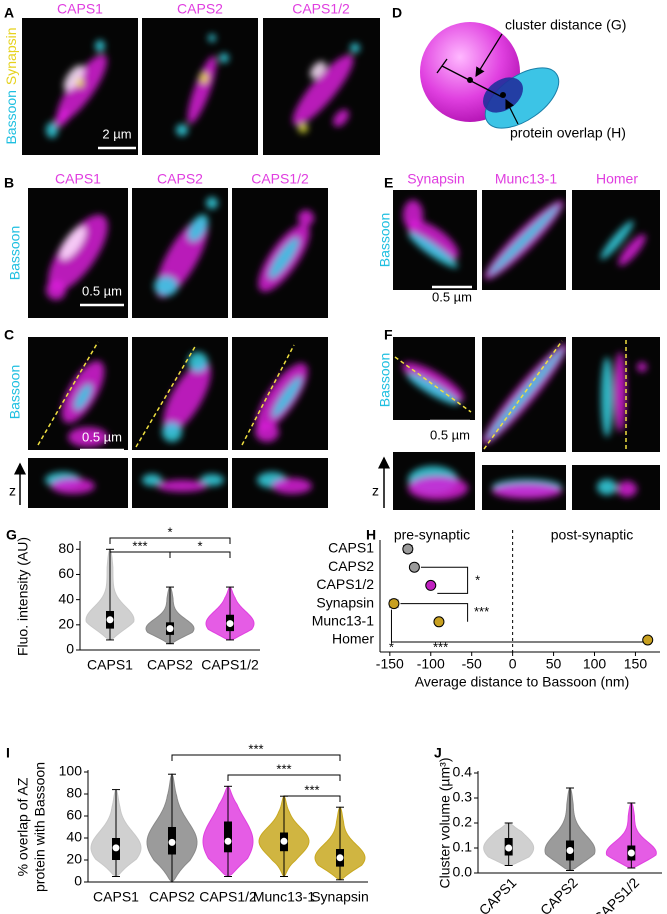  What do you see at coordinates (230, 665) in the screenshot?
I see `x-tick-label: CAPS1/2` at bounding box center [230, 665].